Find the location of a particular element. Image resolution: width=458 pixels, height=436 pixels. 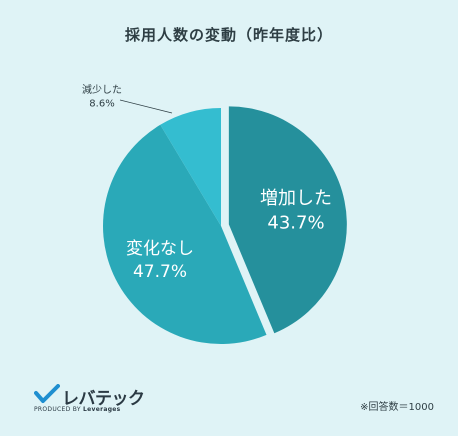

logo-check-icon is located at coordinates (47, 393).